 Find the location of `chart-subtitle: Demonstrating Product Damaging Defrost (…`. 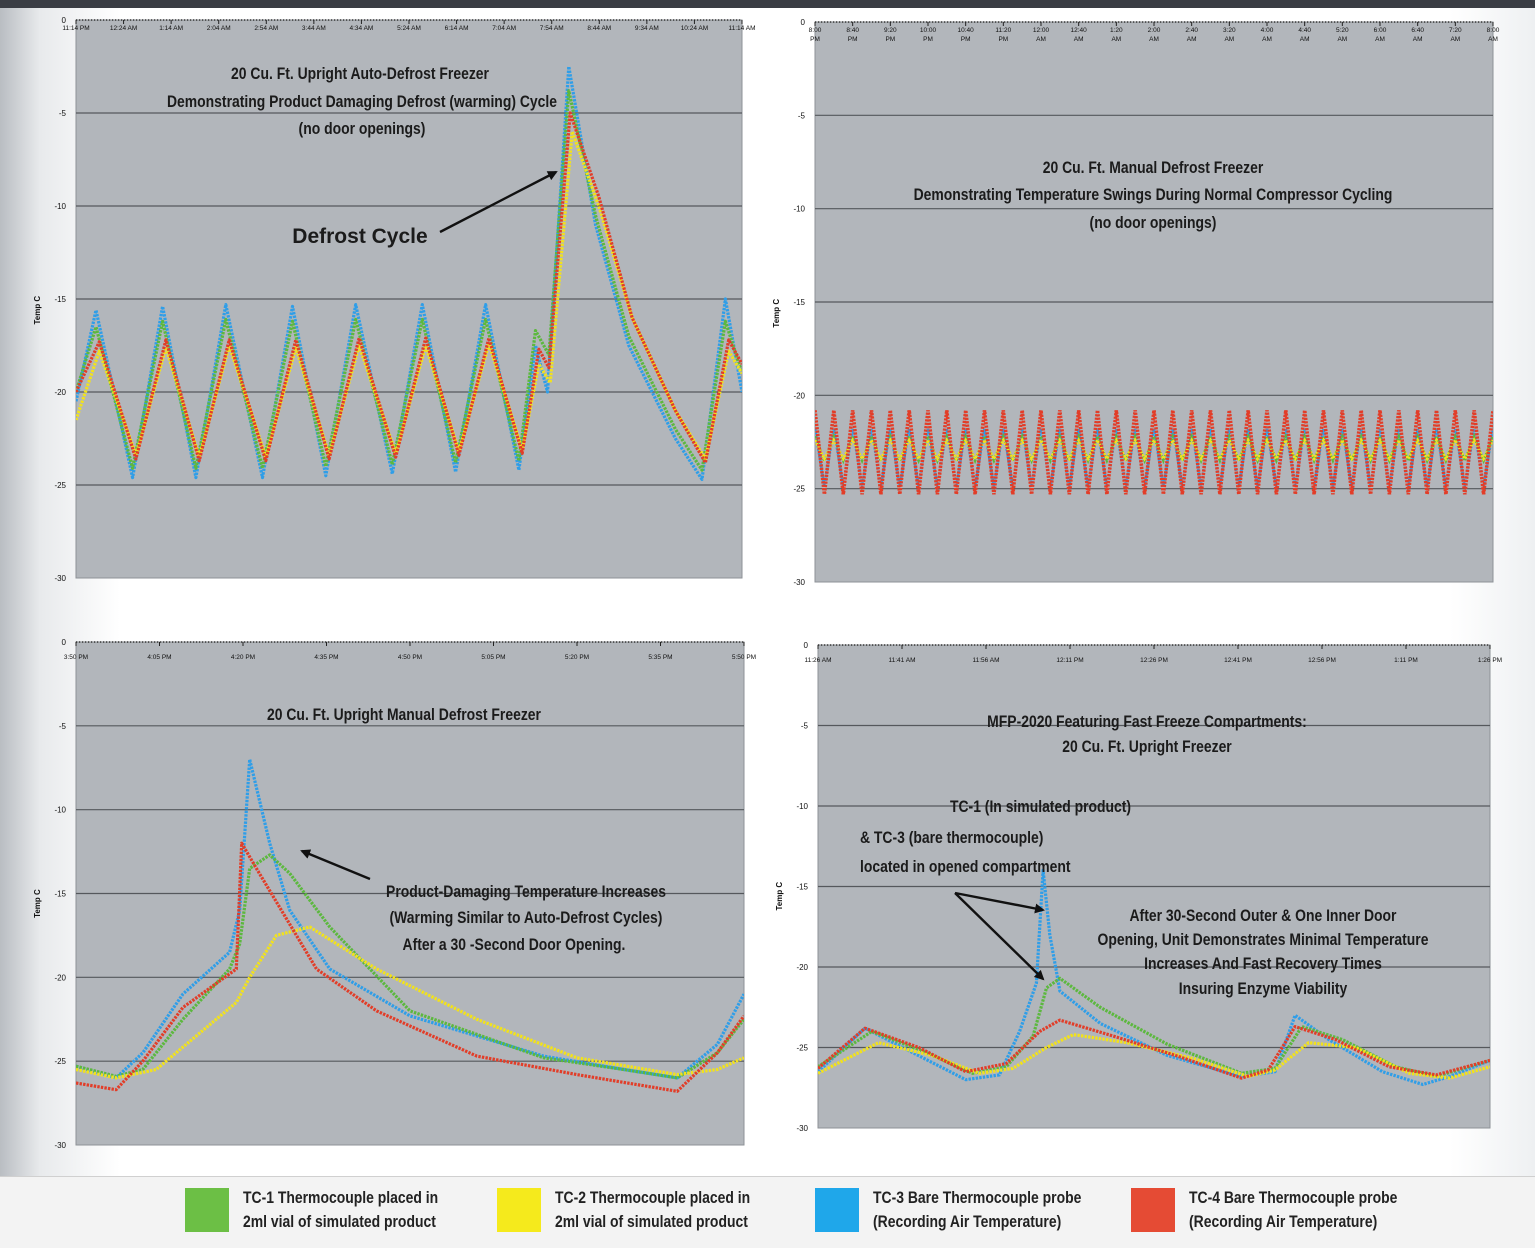

chart-subtitle: Demonstrating Product Damaging Defrost (… is located at coordinates (362, 102).